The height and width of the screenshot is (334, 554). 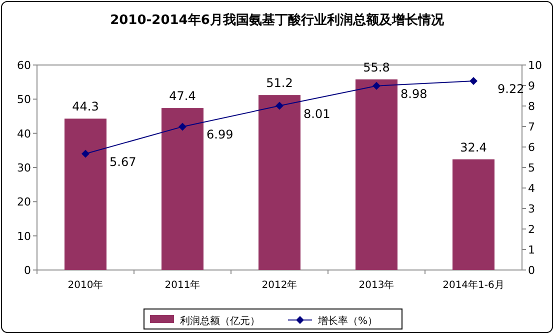 I want to click on data-label: 9.22, so click(x=511, y=89).